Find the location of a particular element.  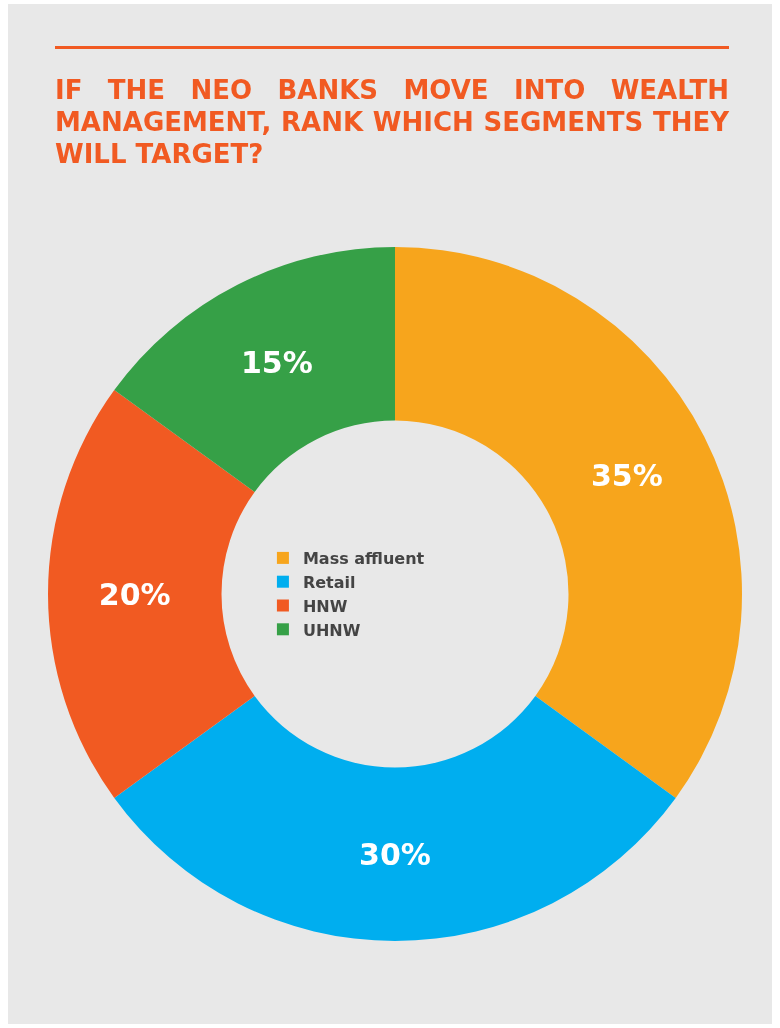

chart-title: IF THE NEO BANKS MOVE INTO WEALTH MANAGEMENT, RANK WHICH SEGMENTS THEY WILL TARGET? is located at coordinates (392, 122).